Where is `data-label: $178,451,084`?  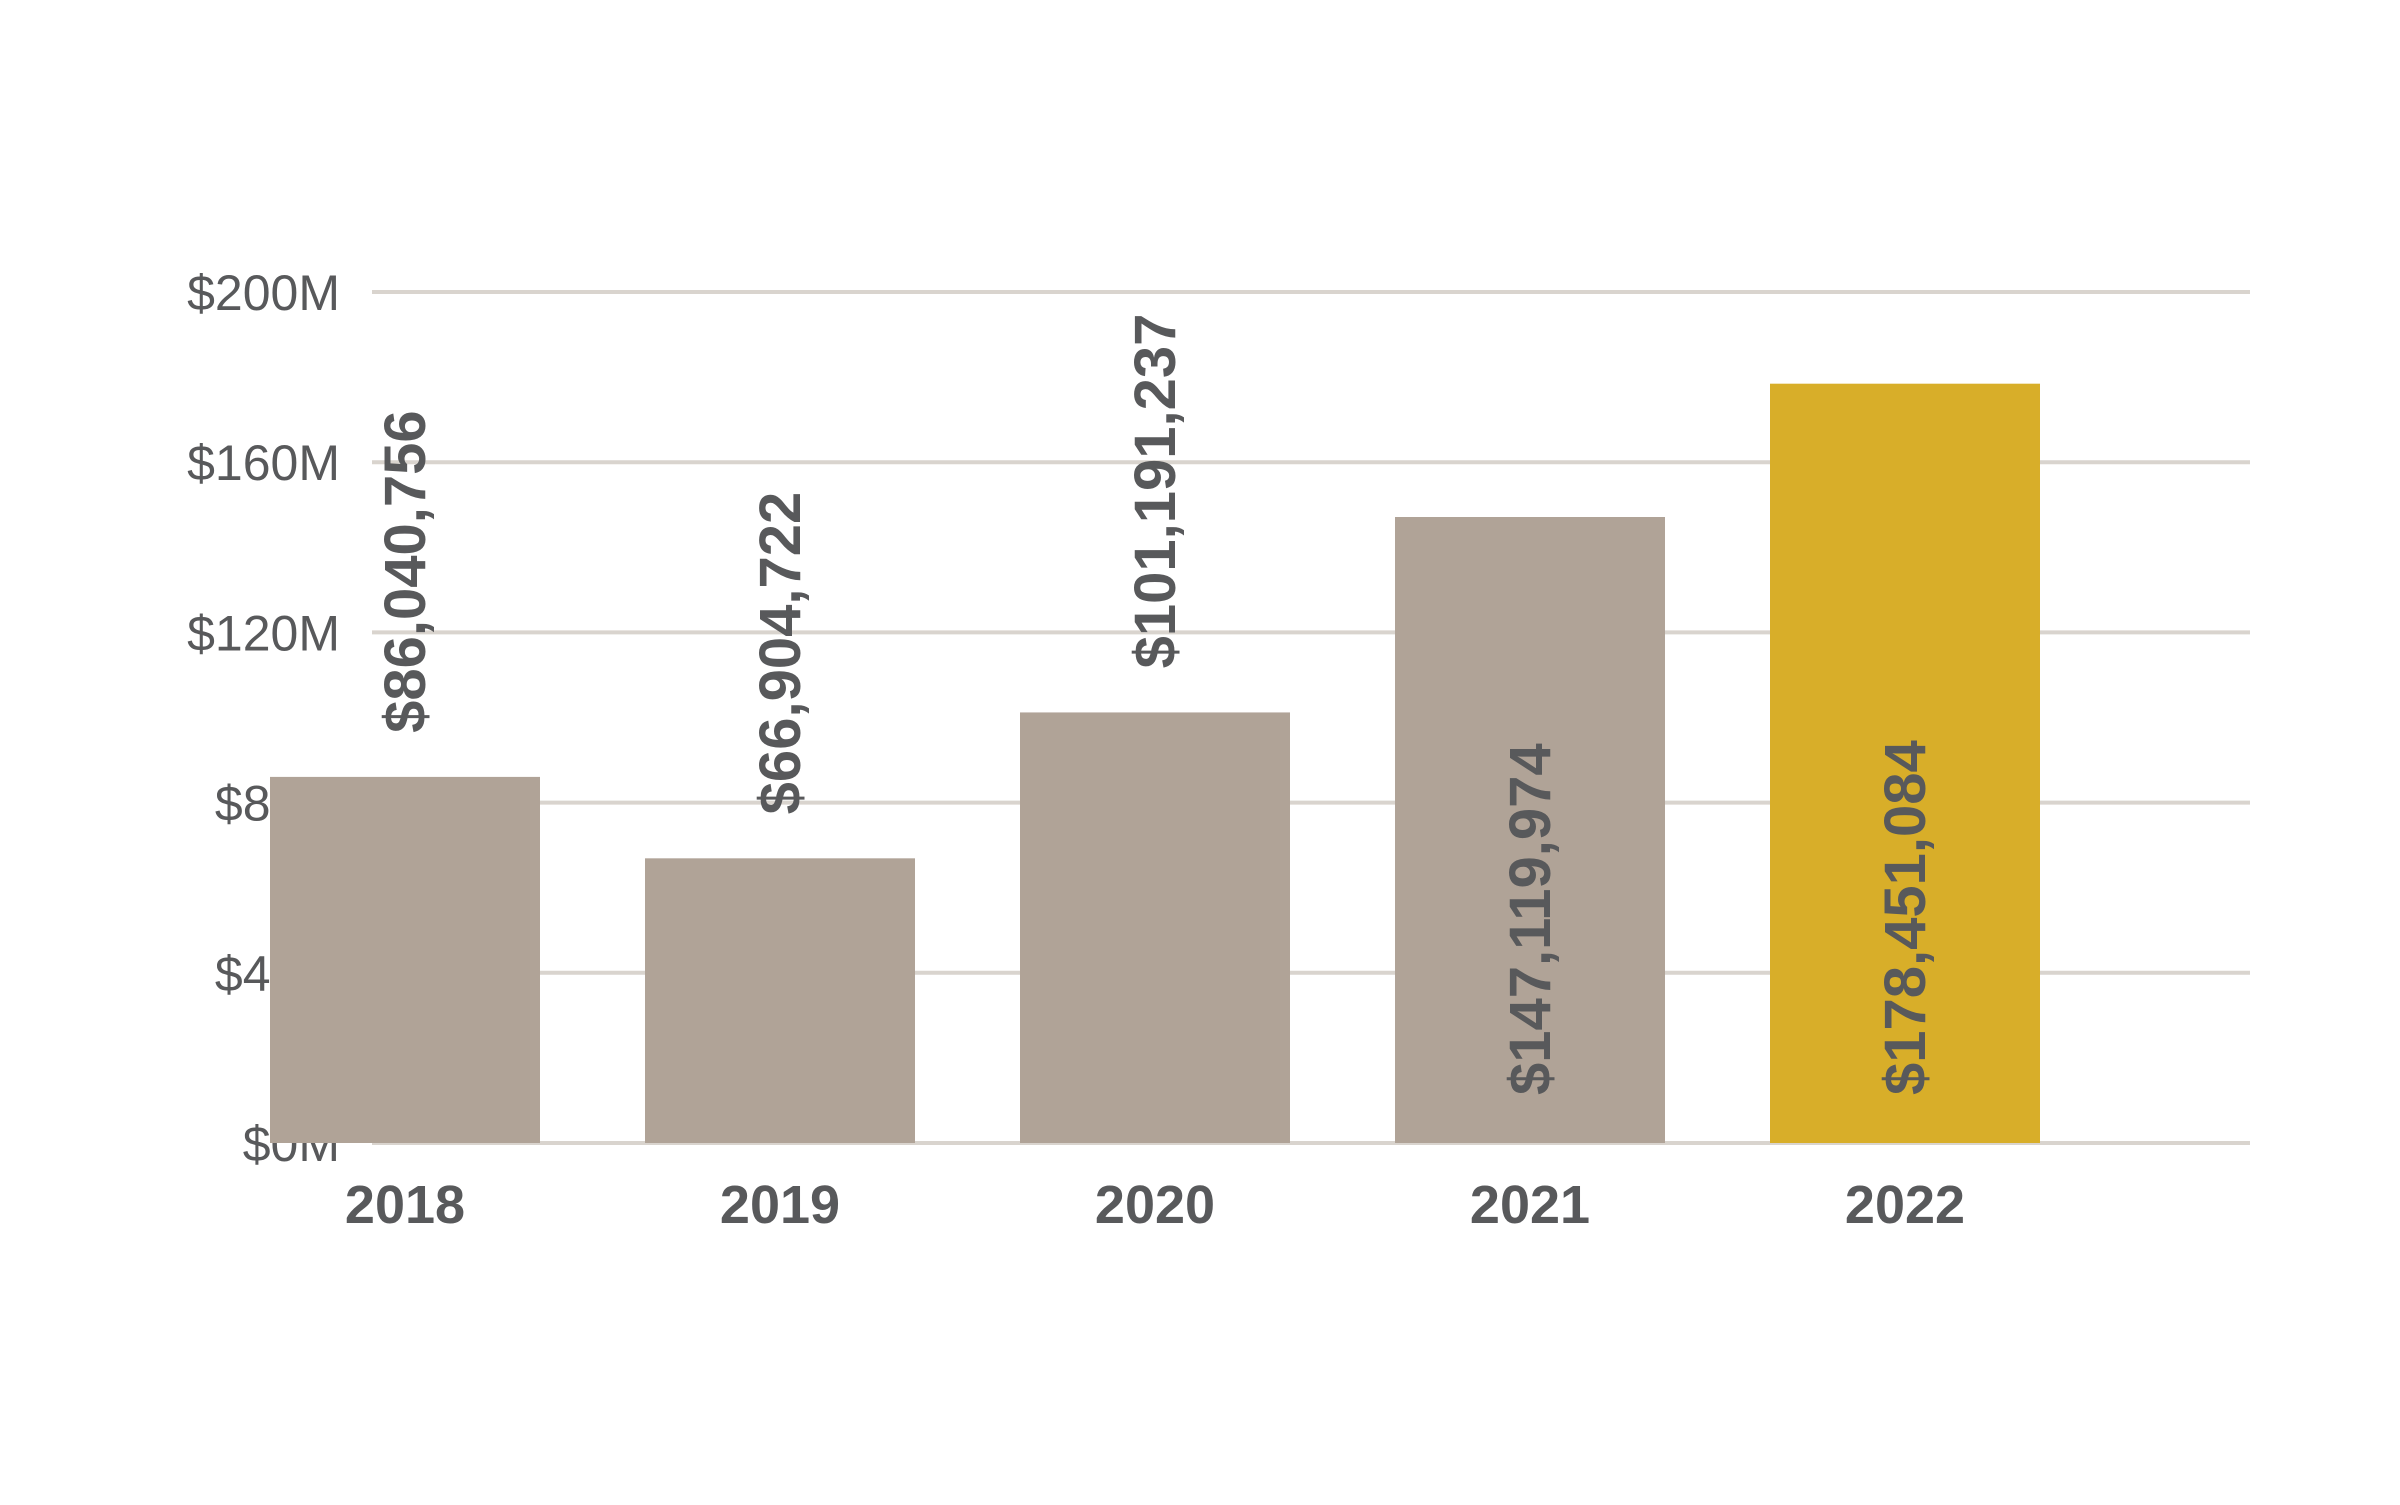
data-label: $178,451,084 is located at coordinates (1905, 917).